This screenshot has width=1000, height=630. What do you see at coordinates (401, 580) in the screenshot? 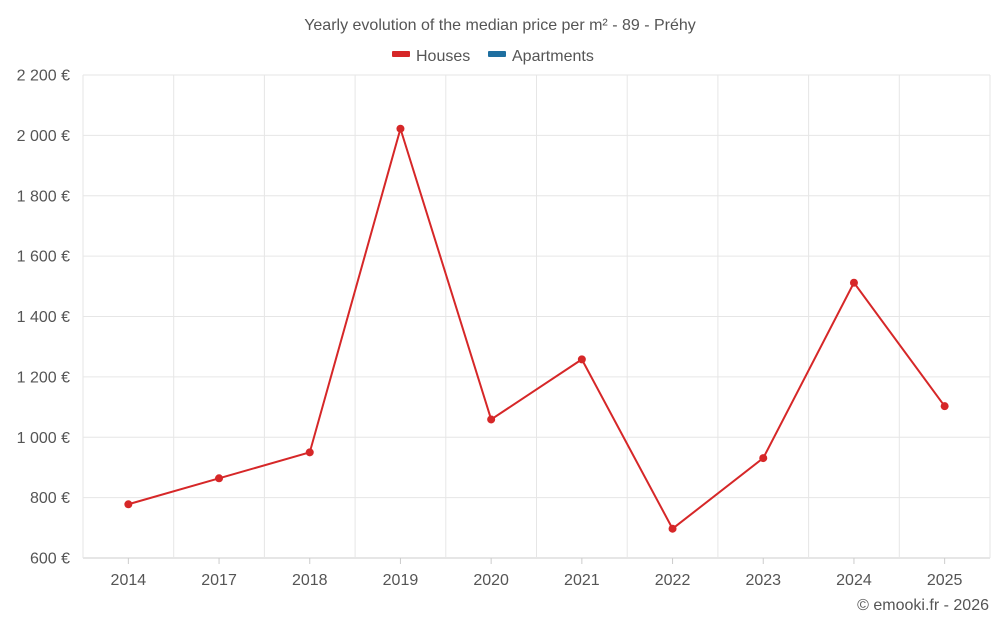
I see `x-tick-label: 2019` at bounding box center [401, 580].